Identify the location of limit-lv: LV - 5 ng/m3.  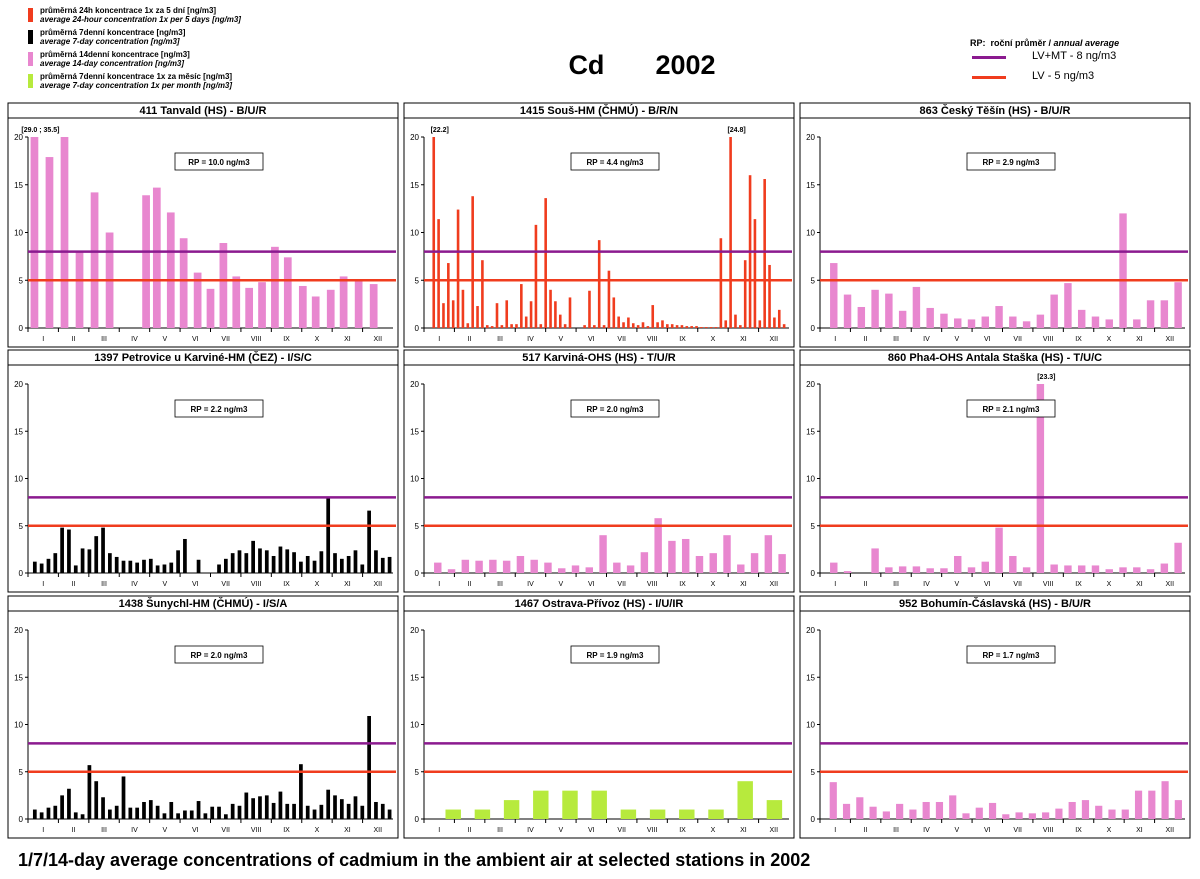
(1080, 78).